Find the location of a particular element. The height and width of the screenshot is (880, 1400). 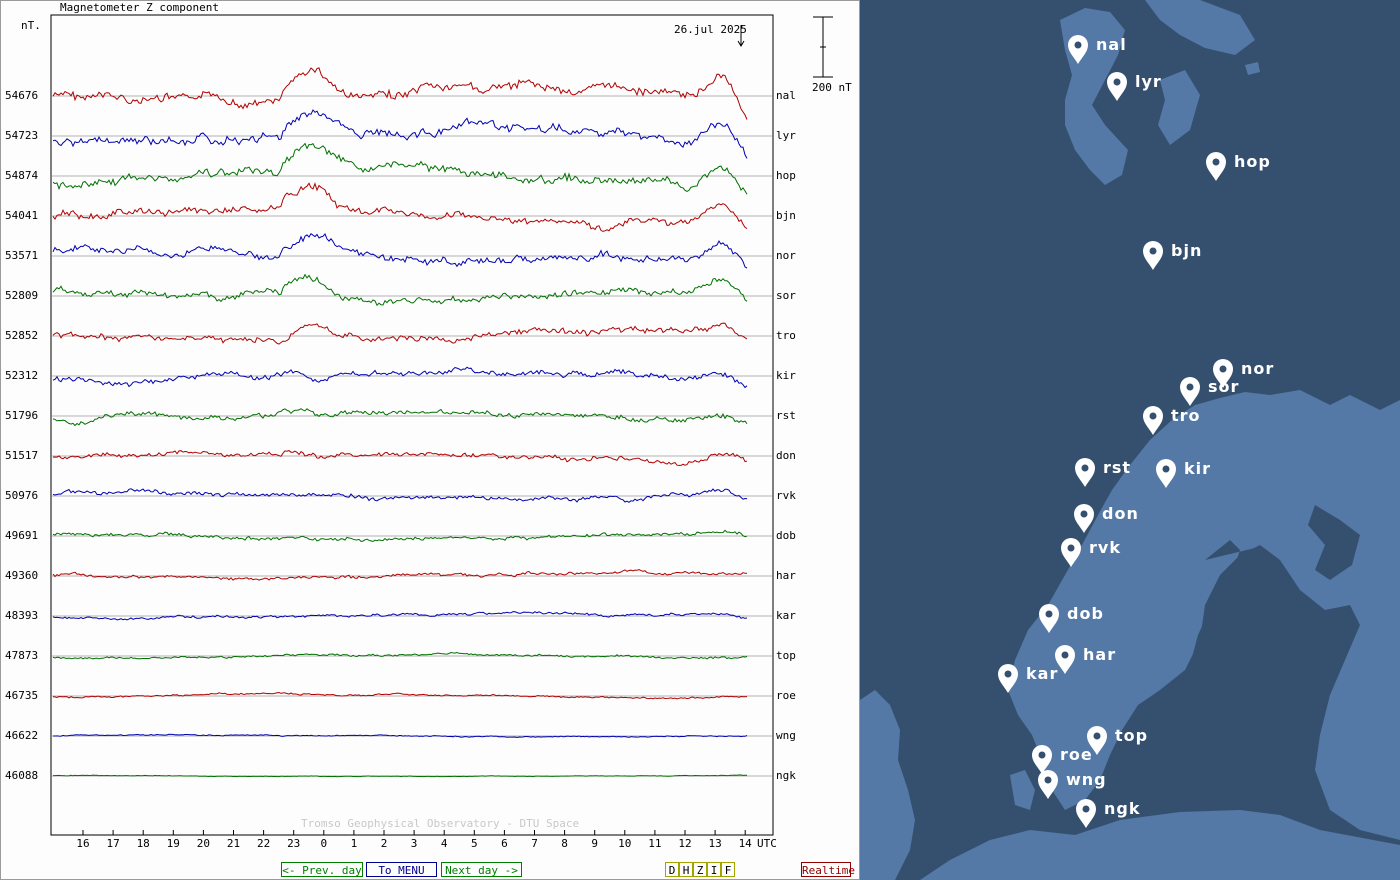

station-marker-nor is located at coordinates (1223, 373).